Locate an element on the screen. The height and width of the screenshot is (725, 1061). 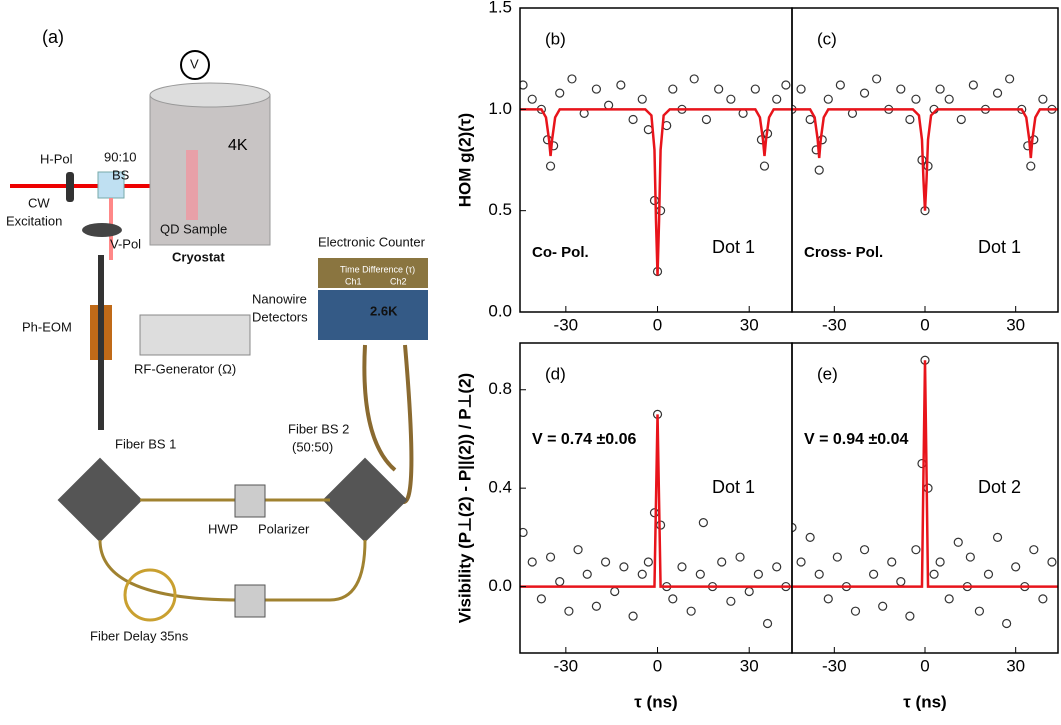
fiber is located at coordinates (232, 550).